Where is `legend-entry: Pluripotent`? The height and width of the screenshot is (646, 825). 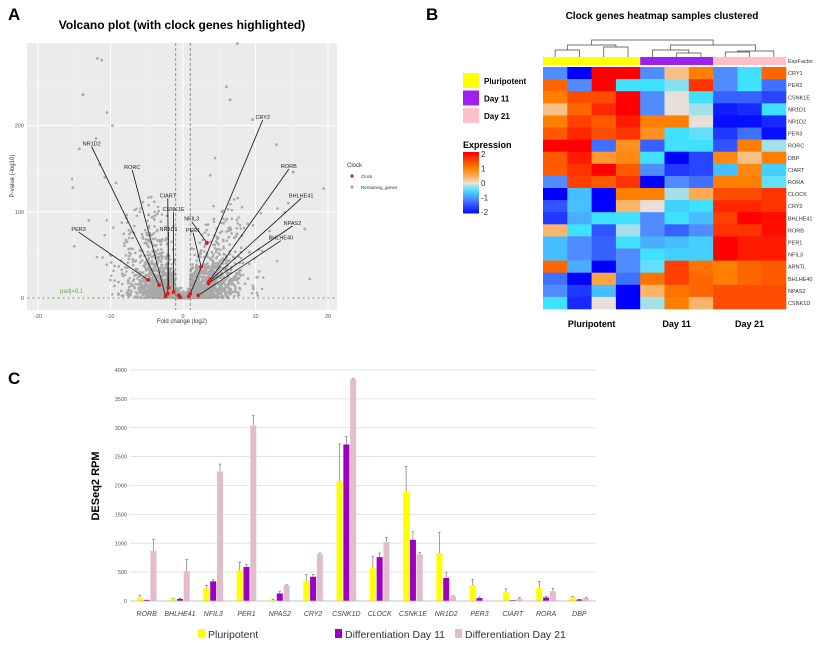 legend-entry: Pluripotent is located at coordinates (233, 635).